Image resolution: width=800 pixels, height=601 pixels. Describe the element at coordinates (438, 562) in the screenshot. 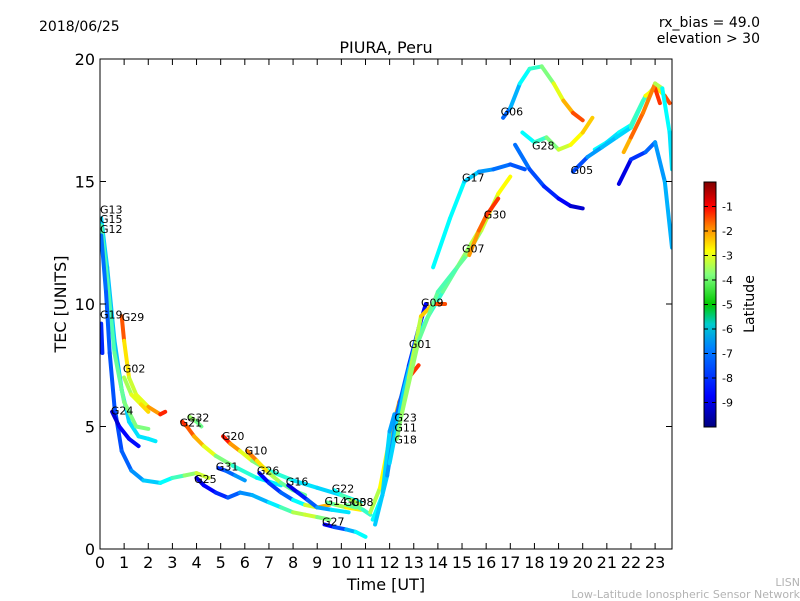

I see `x-tick-label: 14` at that location.